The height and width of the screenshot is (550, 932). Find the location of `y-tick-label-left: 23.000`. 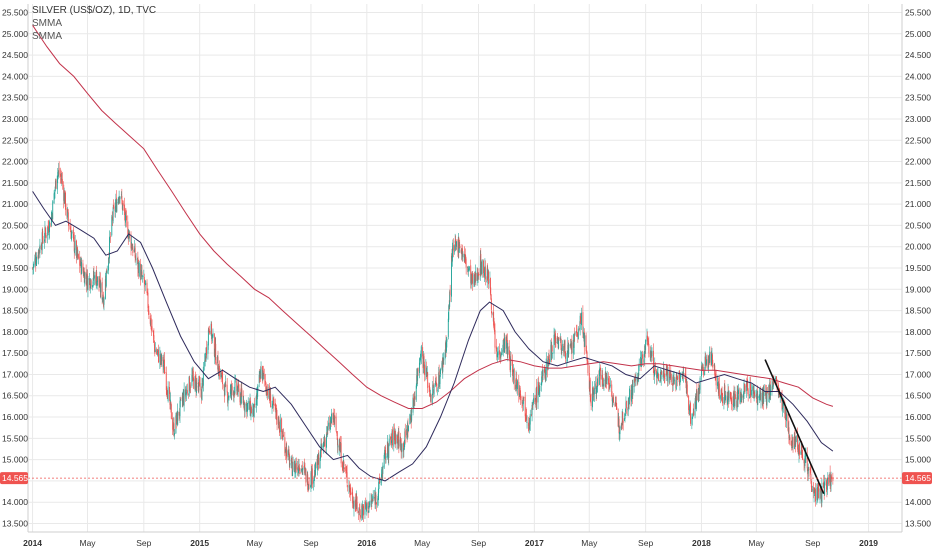

y-tick-label-left: 23.000 is located at coordinates (15, 119).